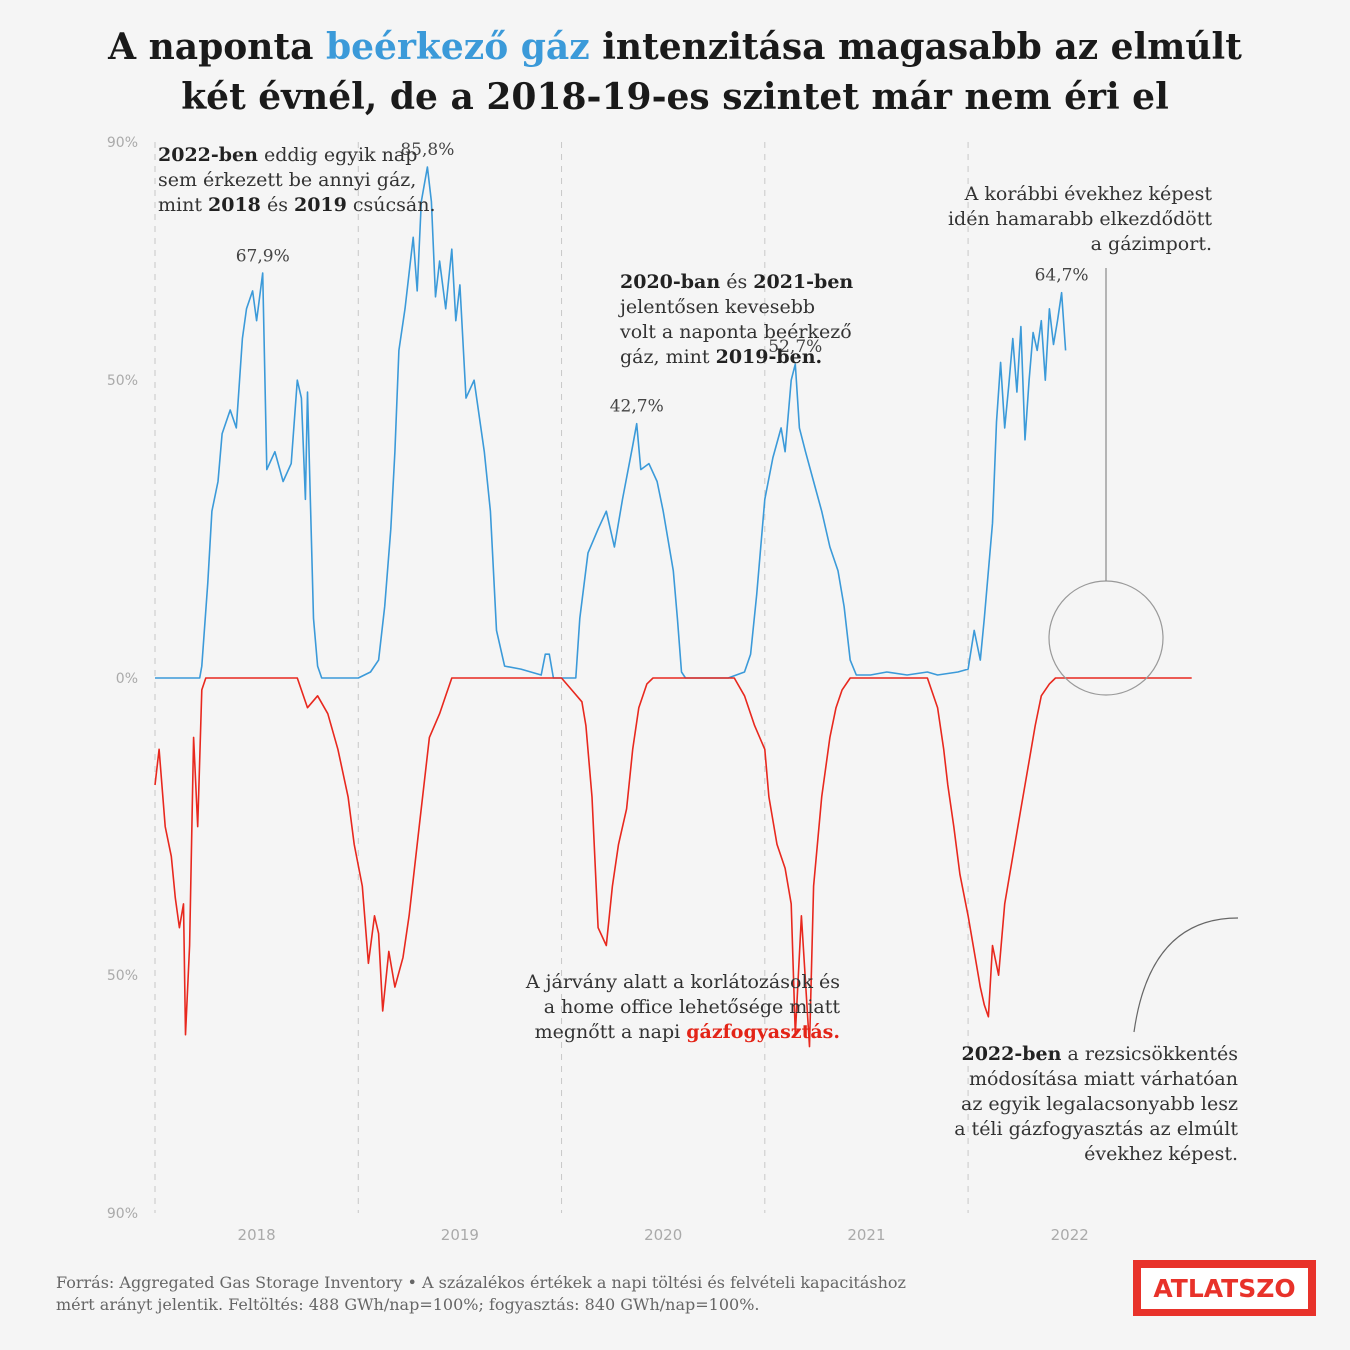  What do you see at coordinates (1186, 975) in the screenshot?
I see `consumption-leader-line` at bounding box center [1186, 975].